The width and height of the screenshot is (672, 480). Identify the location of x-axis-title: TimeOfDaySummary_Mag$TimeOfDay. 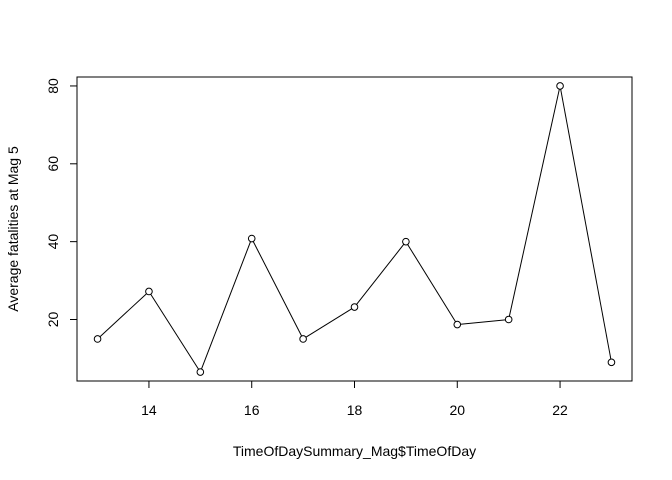
(354, 451).